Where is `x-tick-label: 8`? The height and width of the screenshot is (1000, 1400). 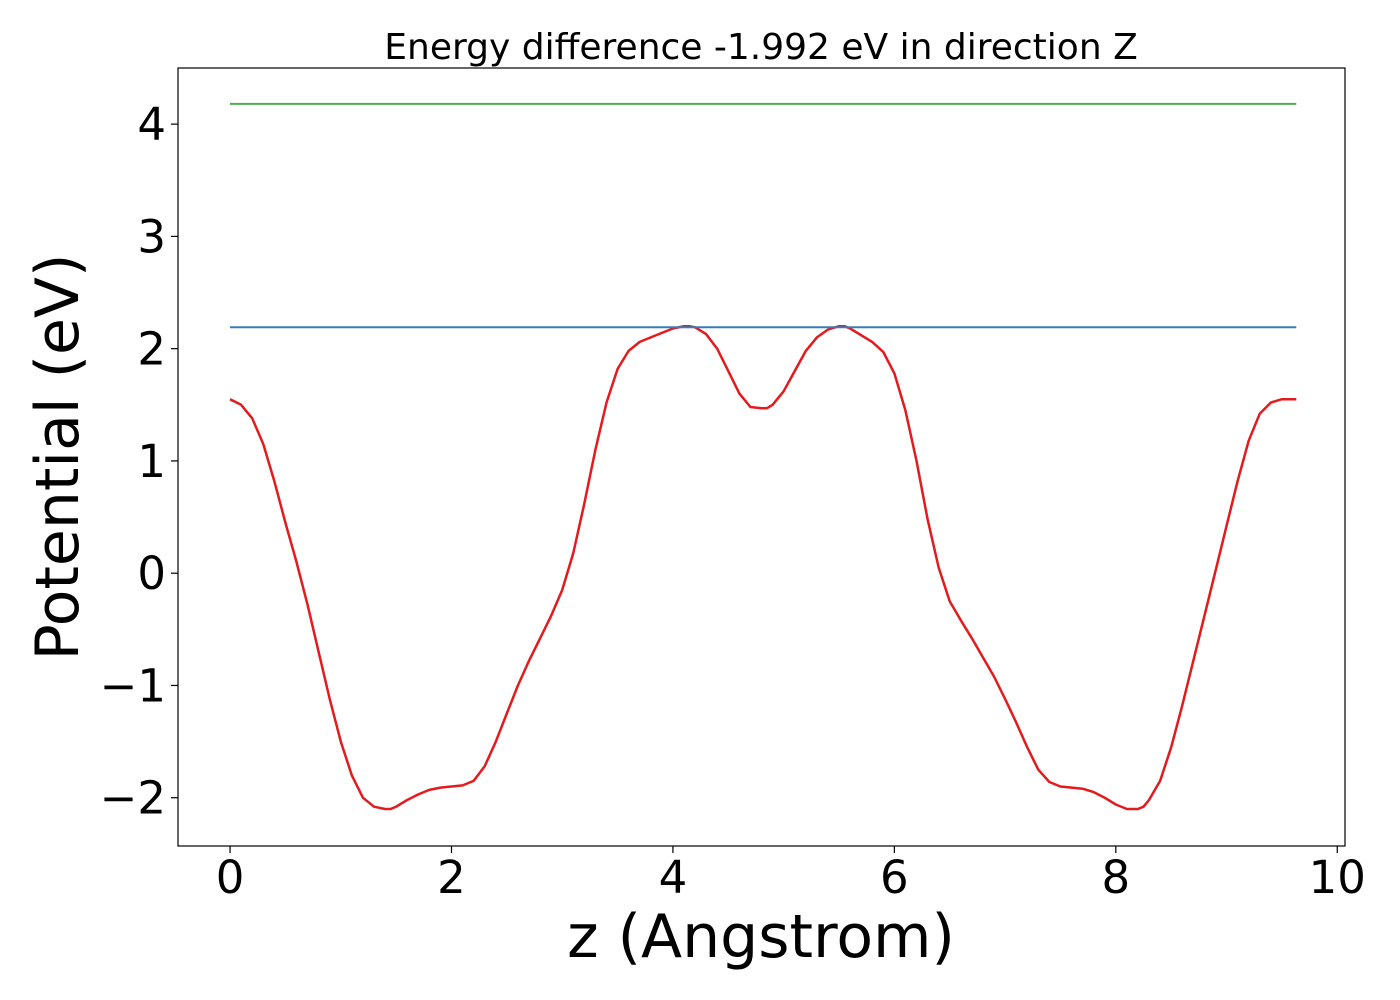 x-tick-label: 8 is located at coordinates (1115, 877).